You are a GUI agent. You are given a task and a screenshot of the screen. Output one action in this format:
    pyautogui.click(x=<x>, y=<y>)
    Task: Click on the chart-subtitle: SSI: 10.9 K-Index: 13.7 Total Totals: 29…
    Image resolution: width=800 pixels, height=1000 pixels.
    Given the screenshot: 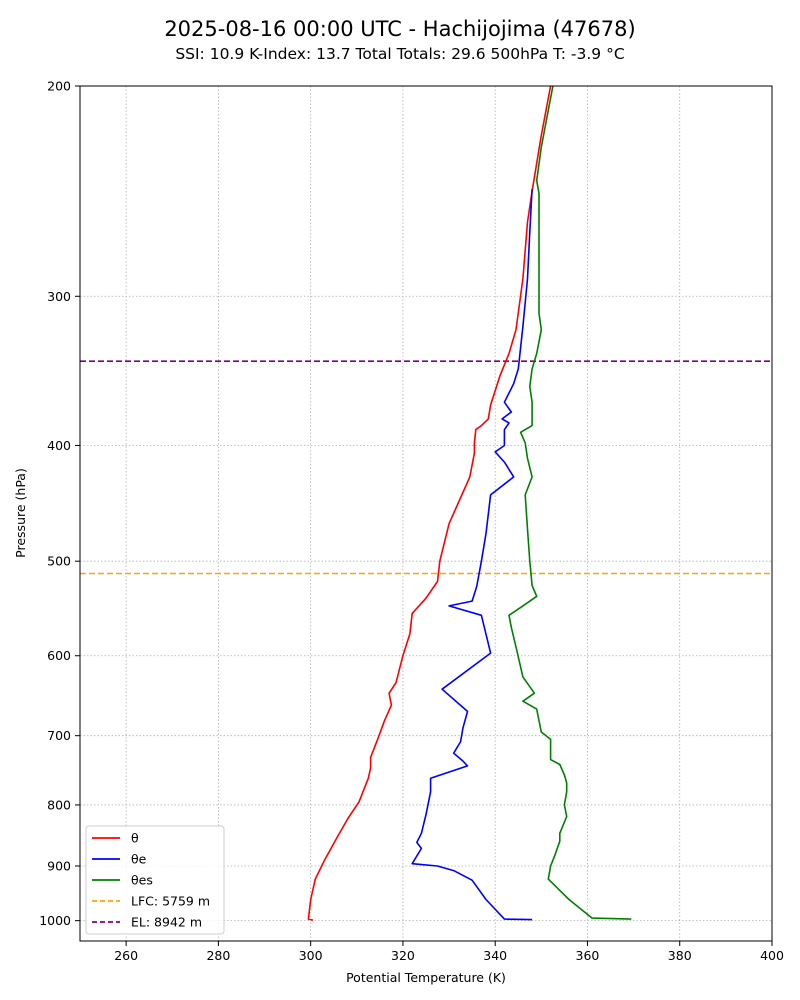 What is the action you would take?
    pyautogui.click(x=399, y=54)
    